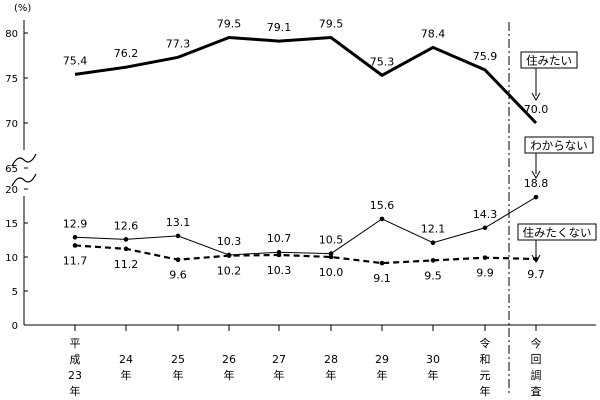 The height and width of the screenshot is (400, 600). I want to click on series-name-label: 住みたくない, so click(557, 233).